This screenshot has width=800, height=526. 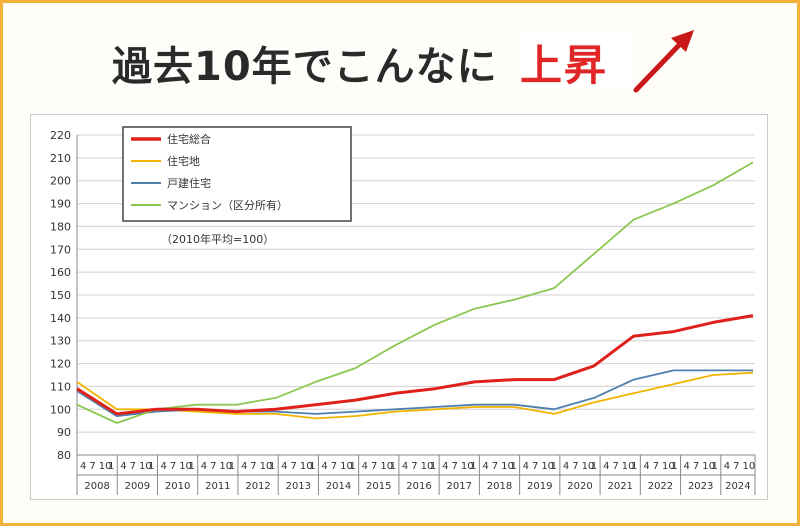 I want to click on y-tick-label: 130, so click(x=60, y=341).